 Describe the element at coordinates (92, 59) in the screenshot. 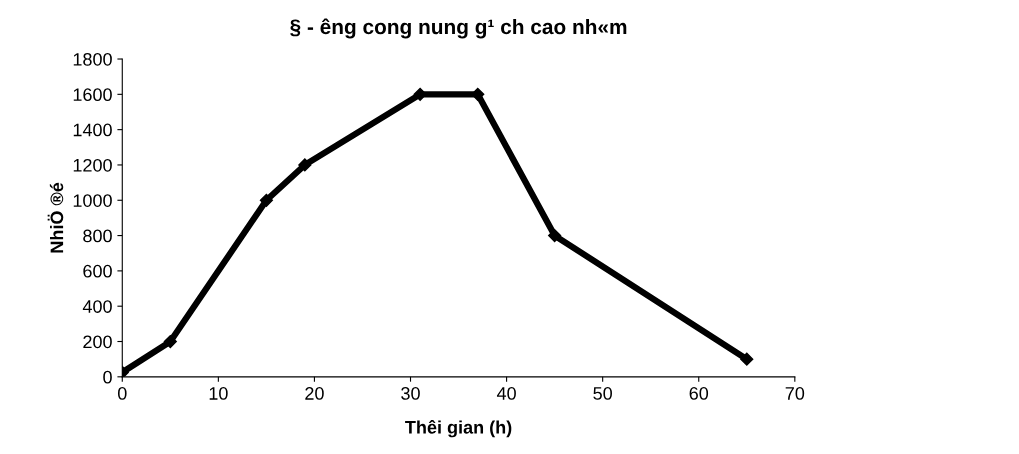

I see `y-tick-label: 1800` at that location.